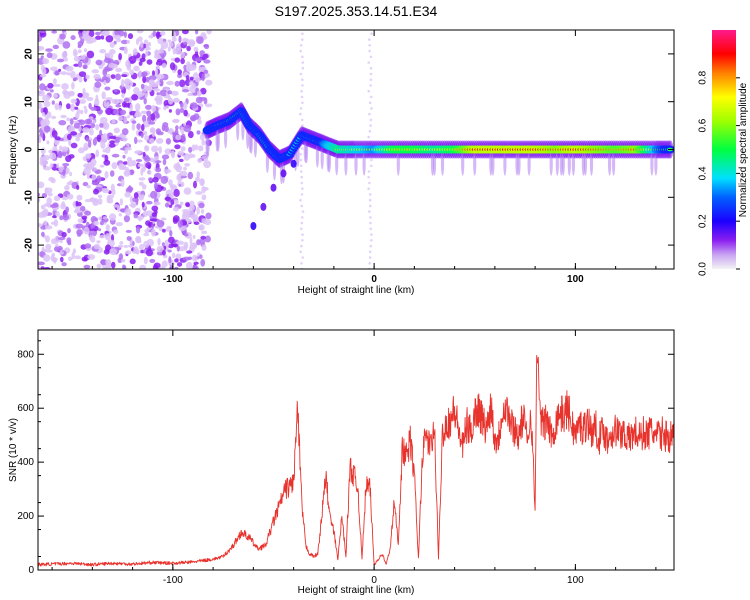 The width and height of the screenshot is (750, 600). What do you see at coordinates (703, 173) in the screenshot?
I see `colorbar-tick-label: 0.4` at bounding box center [703, 173].